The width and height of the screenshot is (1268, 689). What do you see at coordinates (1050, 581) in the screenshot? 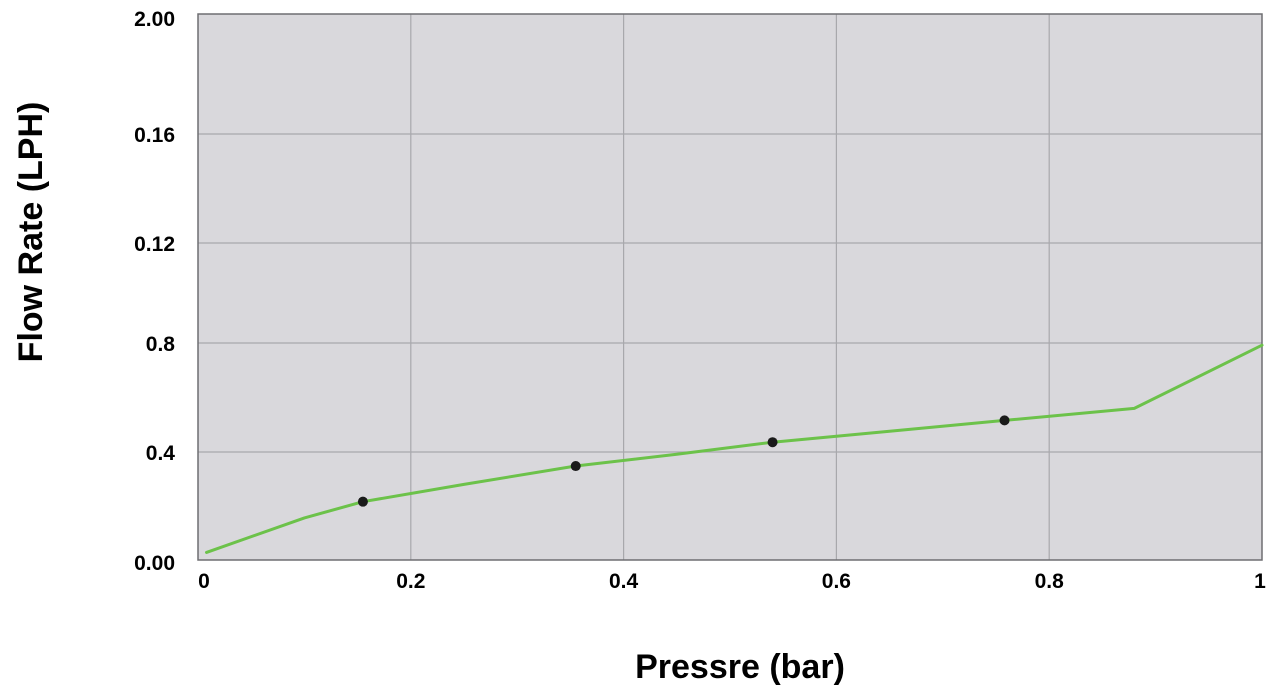
I see `x-tick-label: 0.8` at bounding box center [1050, 581].